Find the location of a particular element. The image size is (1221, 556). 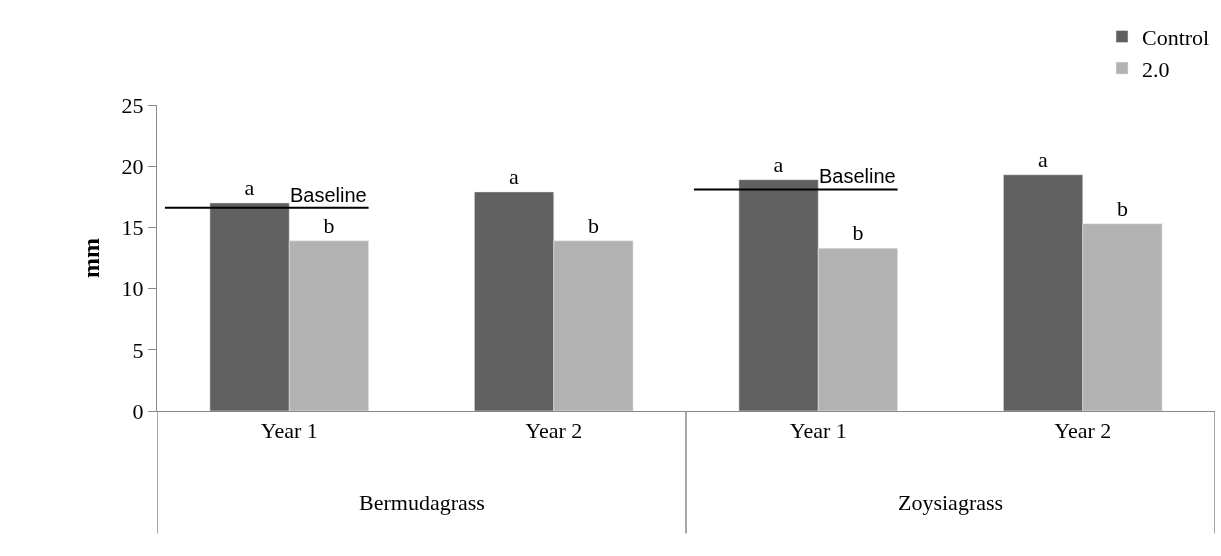

y-tick-label: 0 is located at coordinates (138, 411).